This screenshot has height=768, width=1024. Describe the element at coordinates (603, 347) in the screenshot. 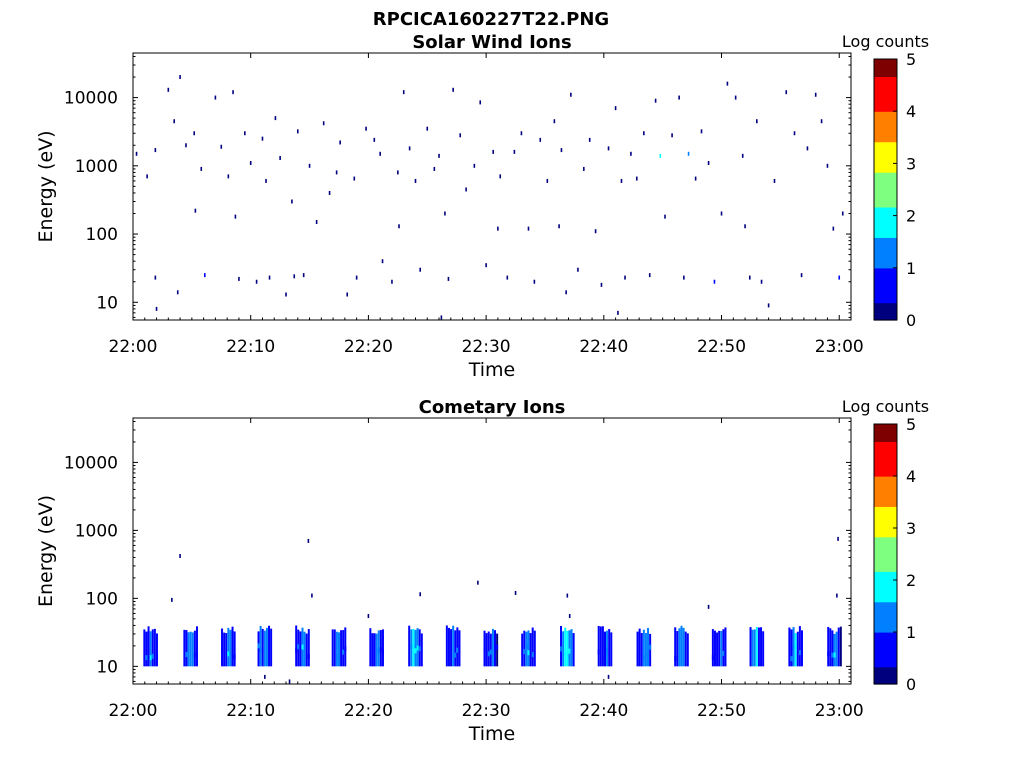

I see `x-tick-label: 22:40` at that location.